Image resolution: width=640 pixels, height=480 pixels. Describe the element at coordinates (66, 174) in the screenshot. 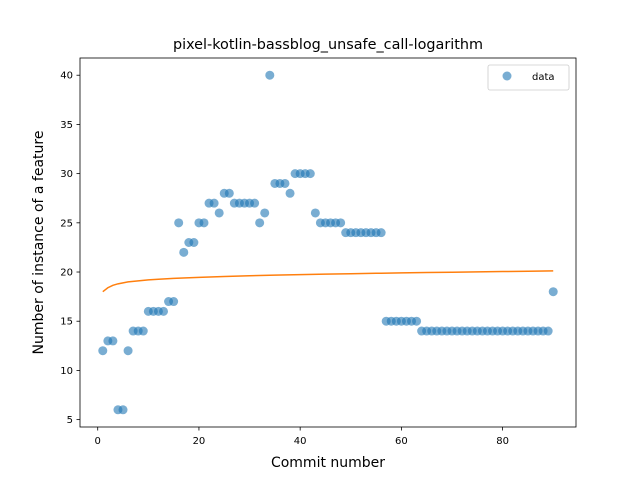

I see `y-tick-label: 30` at that location.